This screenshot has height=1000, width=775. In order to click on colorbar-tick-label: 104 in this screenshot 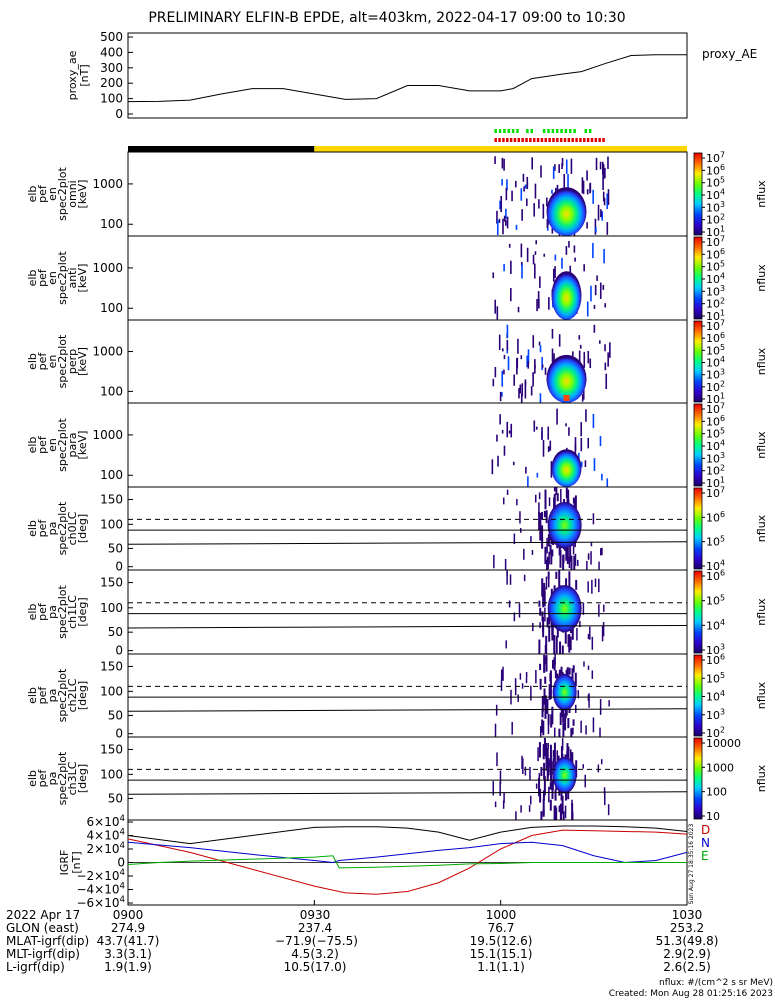, I will do `click(715, 446)`.